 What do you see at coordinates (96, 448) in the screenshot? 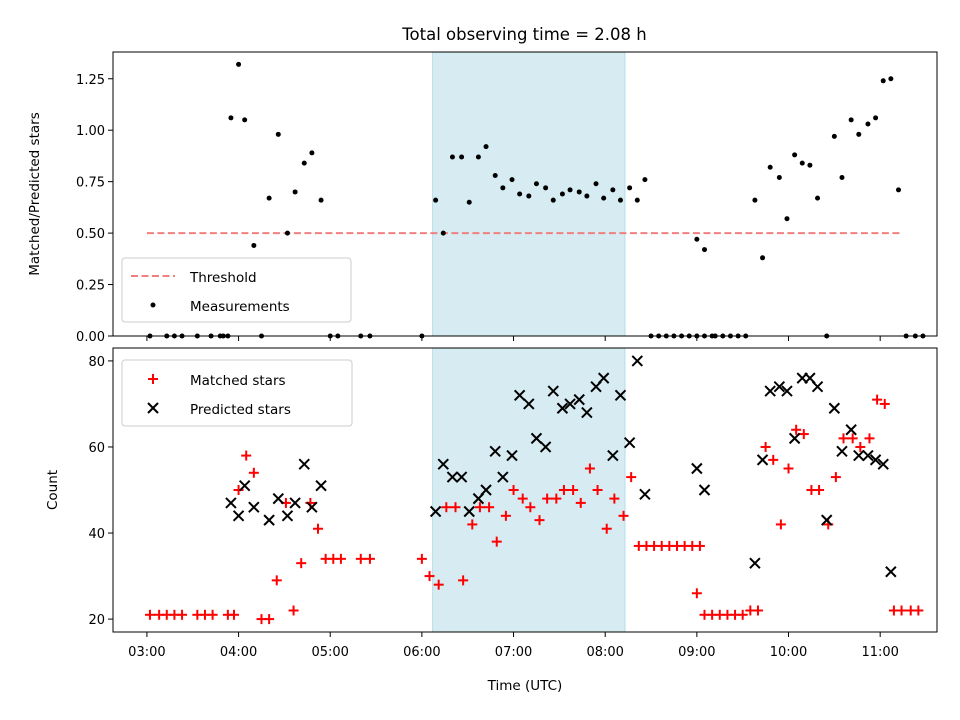
I see `y-tick-label: 60` at bounding box center [96, 448].